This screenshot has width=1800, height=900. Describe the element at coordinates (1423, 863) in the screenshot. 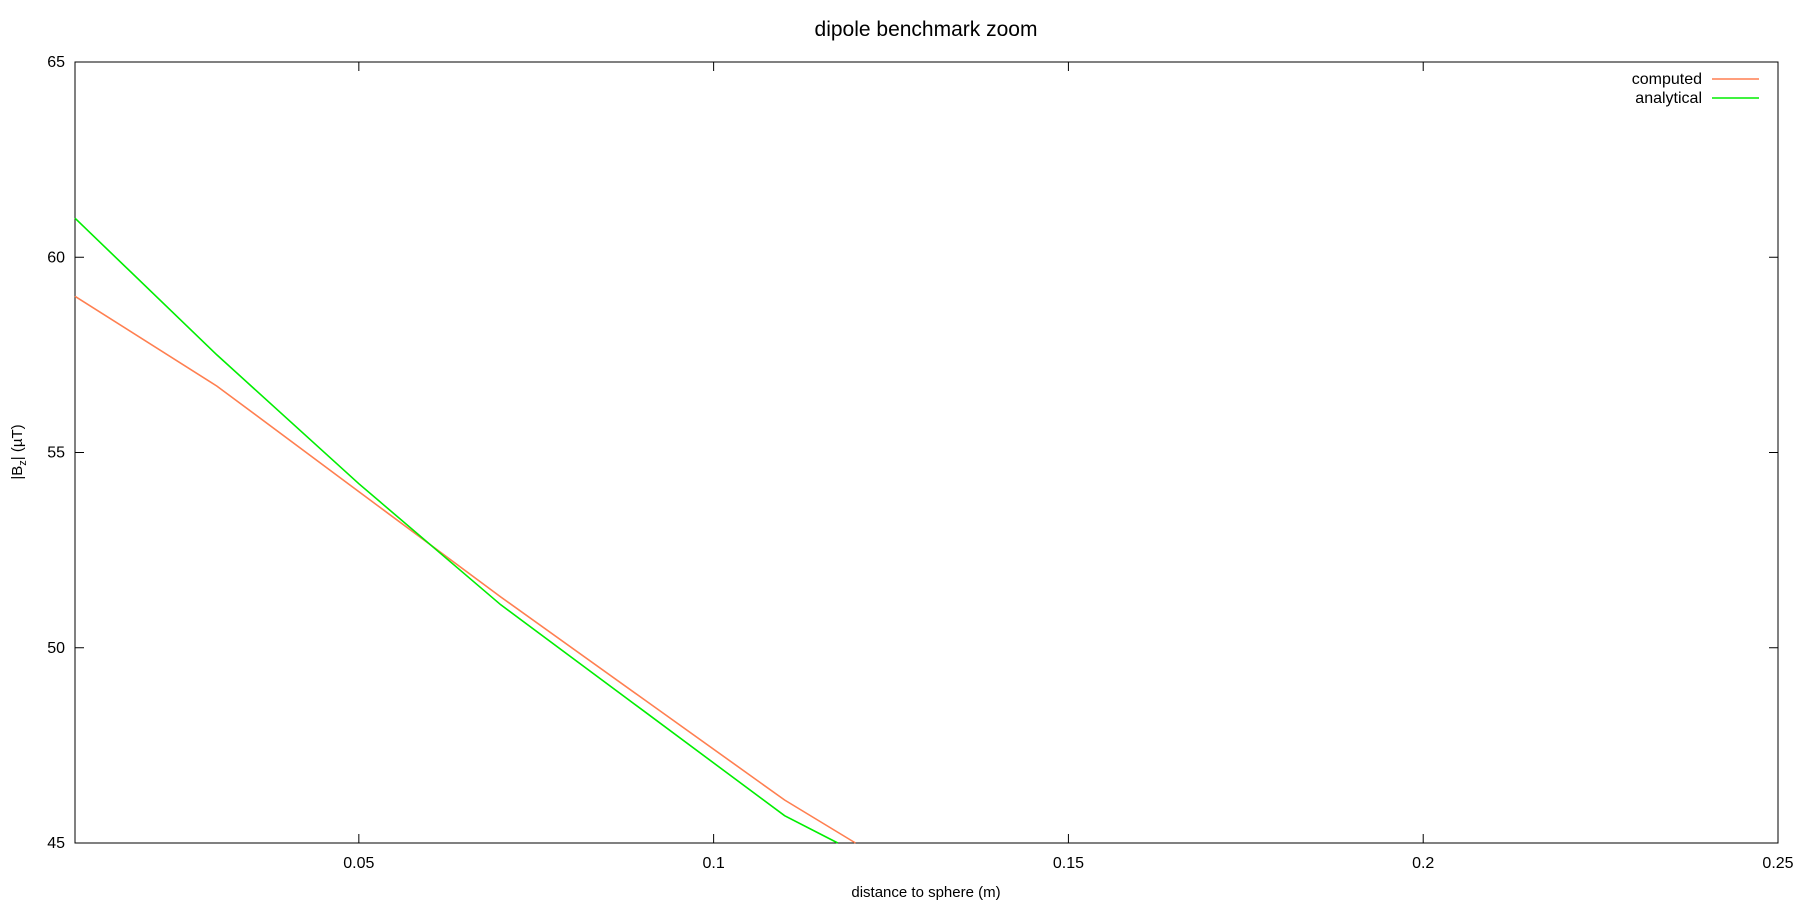

I see `x-tick-label: 0.2` at that location.